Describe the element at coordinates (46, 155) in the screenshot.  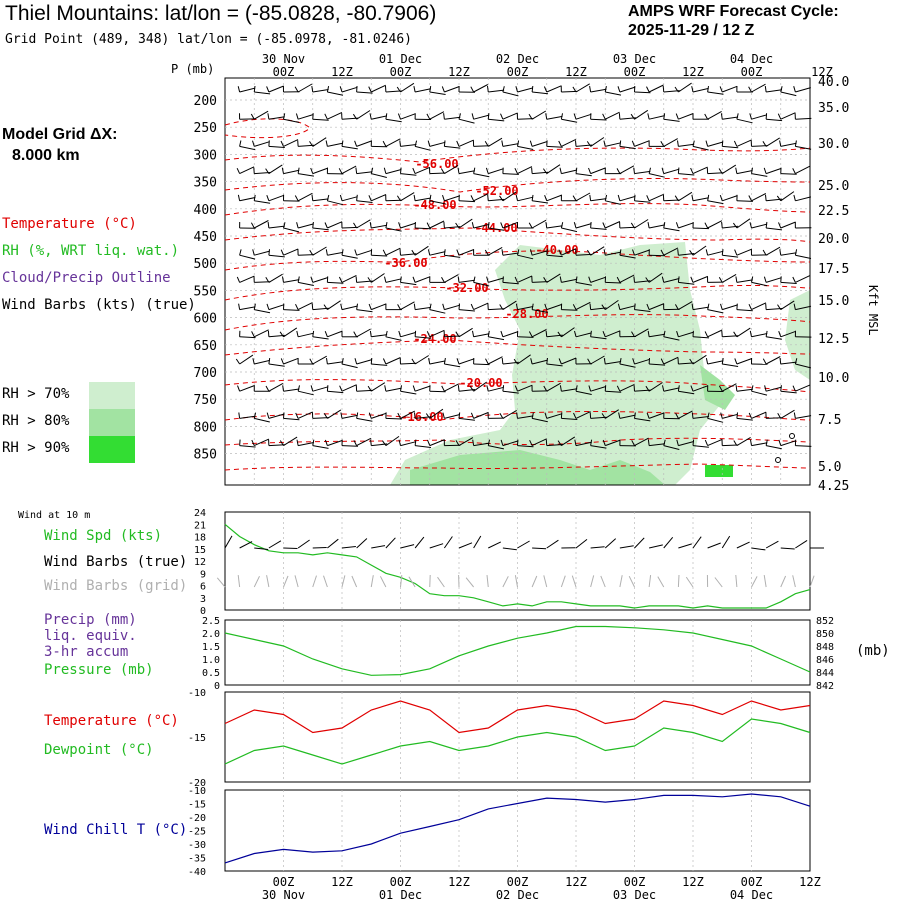
I see `model-grid-value: 8.000 km` at that location.